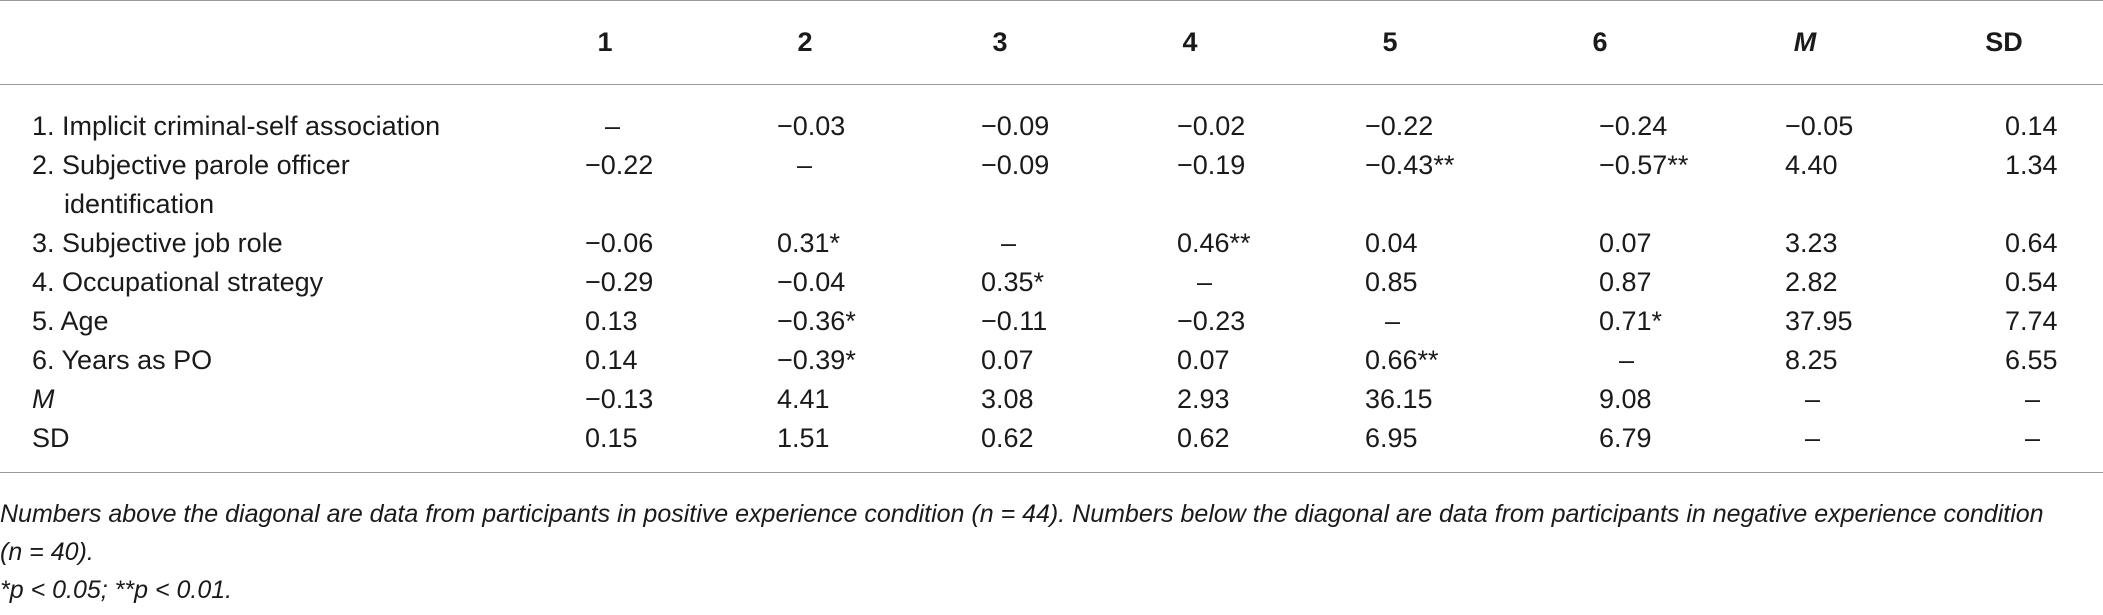 The height and width of the screenshot is (615, 2103). What do you see at coordinates (2031, 165) in the screenshot?
I see `cell-value: 1.34` at bounding box center [2031, 165].